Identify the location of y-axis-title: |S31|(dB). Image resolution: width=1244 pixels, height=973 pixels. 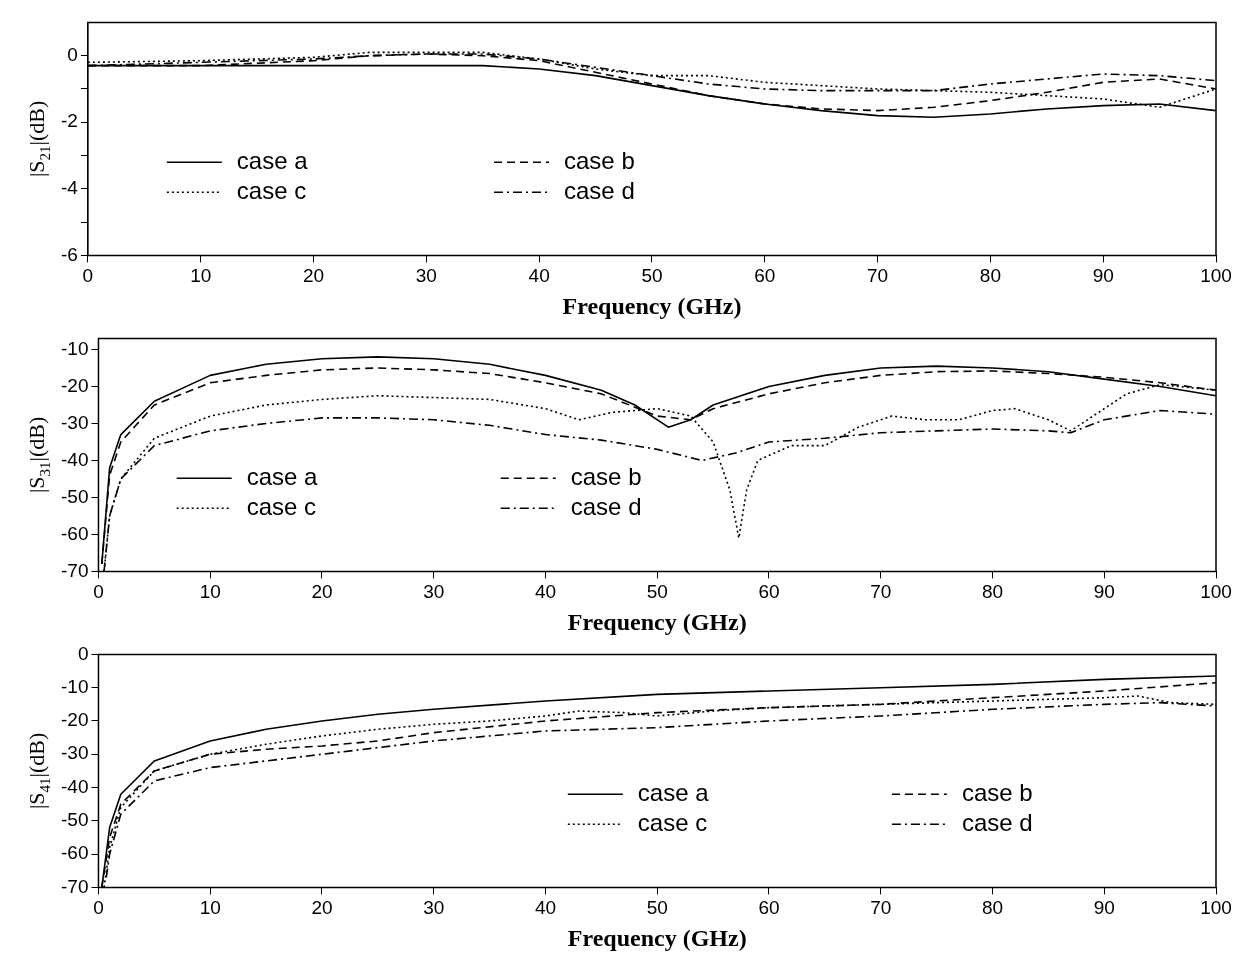
(38, 455).